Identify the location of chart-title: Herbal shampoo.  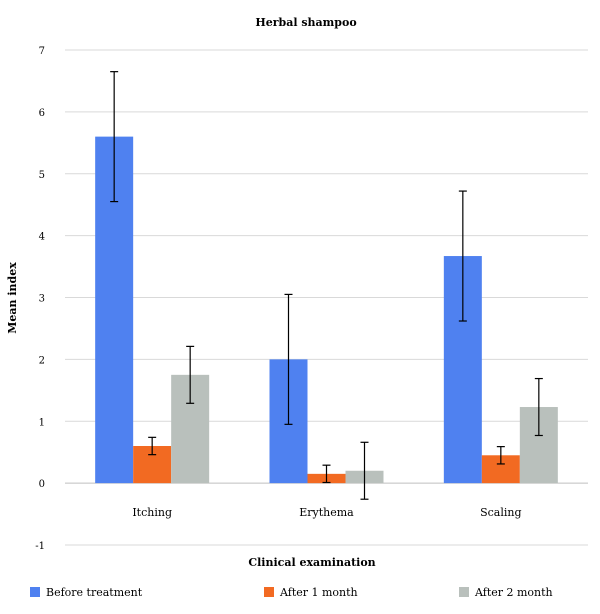
(305, 22).